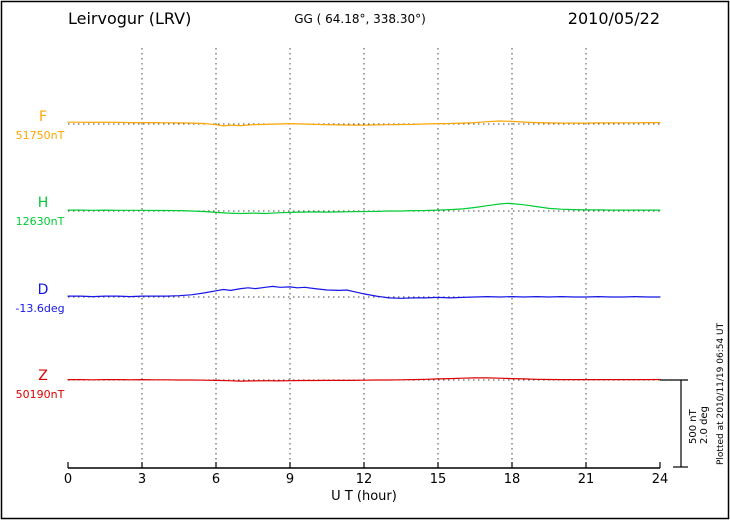  Describe the element at coordinates (438, 479) in the screenshot. I see `x-tick-label-15: 15` at that location.